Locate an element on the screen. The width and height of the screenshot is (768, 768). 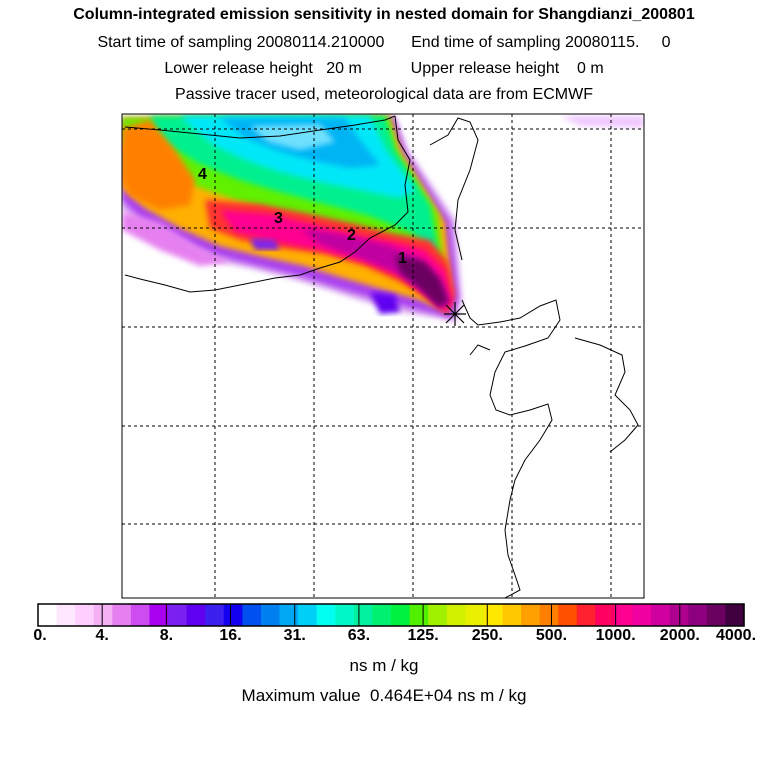
colorbar-tick-label: 125. is located at coordinates (423, 635).